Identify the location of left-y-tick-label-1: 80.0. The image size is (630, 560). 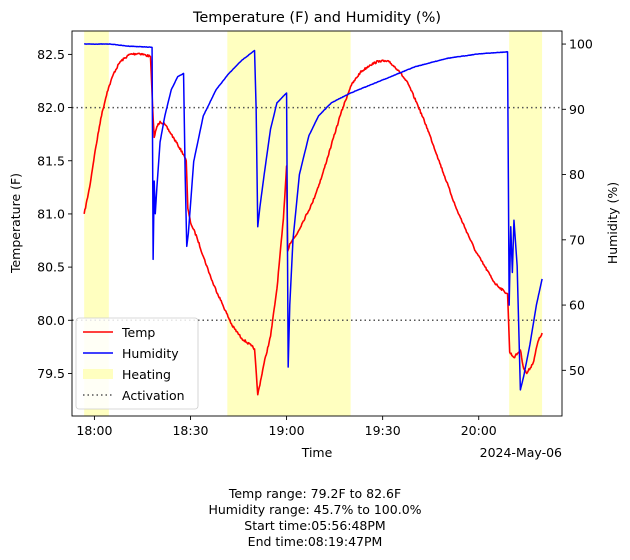
(51, 320).